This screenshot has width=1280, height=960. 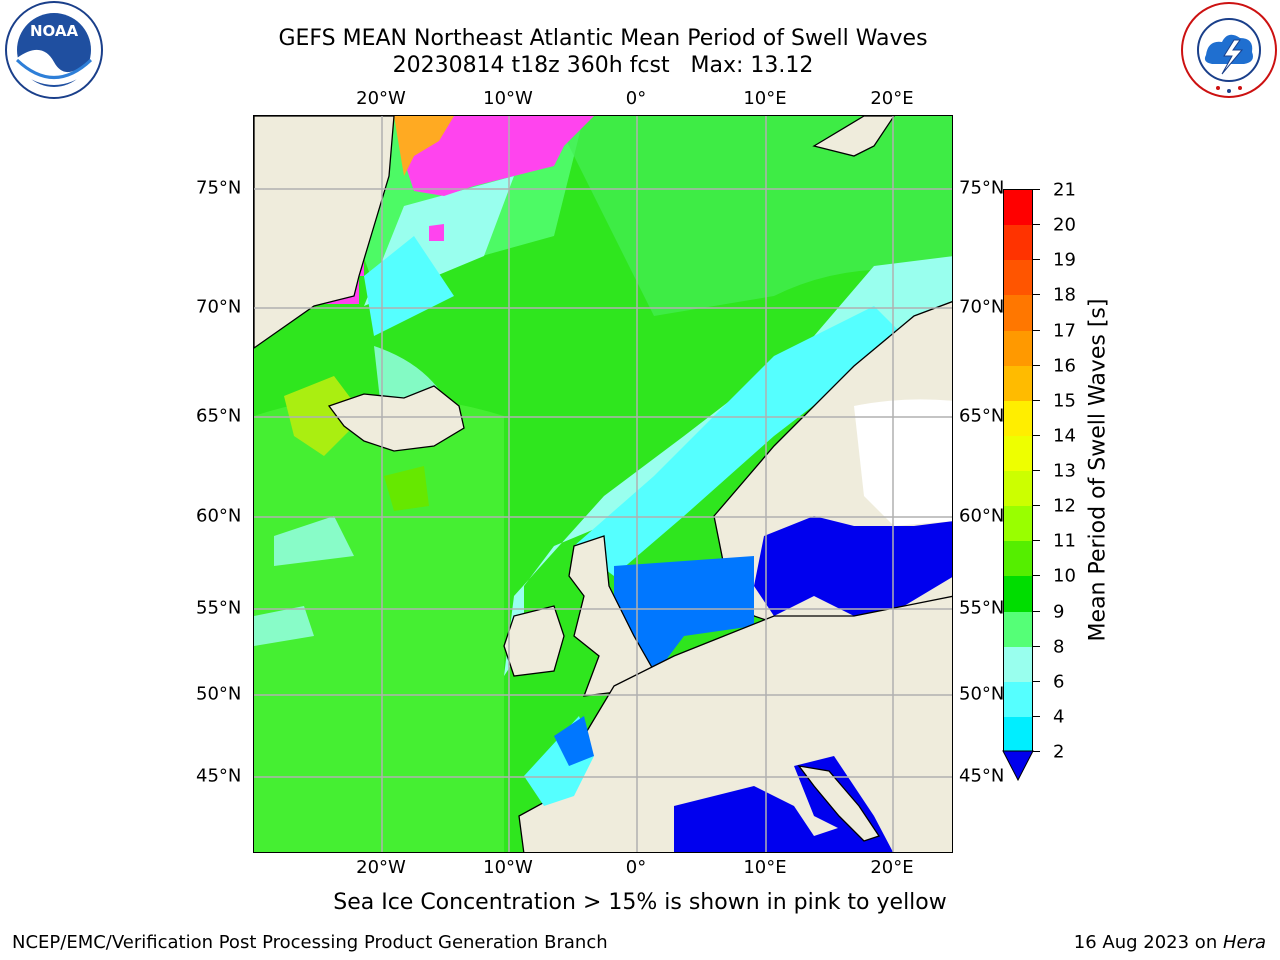 What do you see at coordinates (324, 416) in the screenshot?
I see `region-12-13s` at bounding box center [324, 416].